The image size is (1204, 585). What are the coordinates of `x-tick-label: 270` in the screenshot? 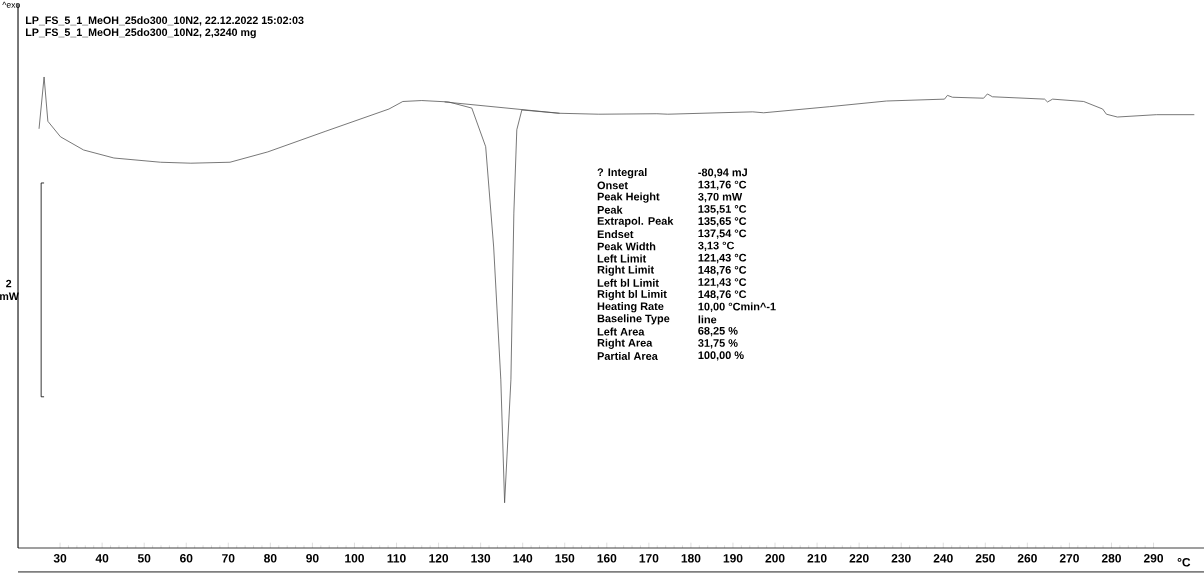 It's located at (1069, 558).